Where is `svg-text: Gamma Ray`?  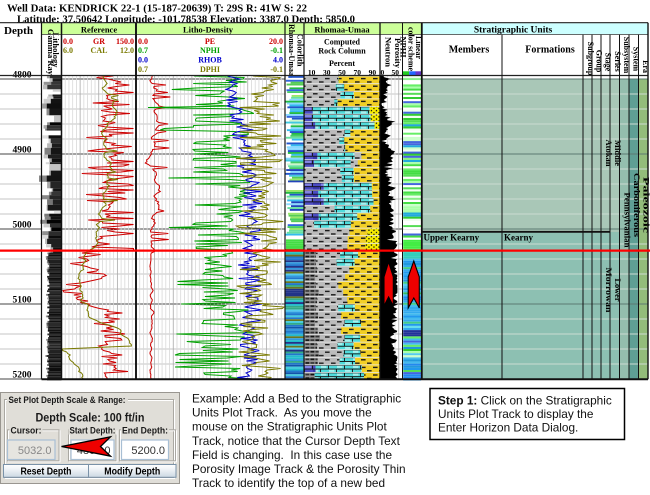 svg-text: Gamma Ray is located at coordinates (51, 52).